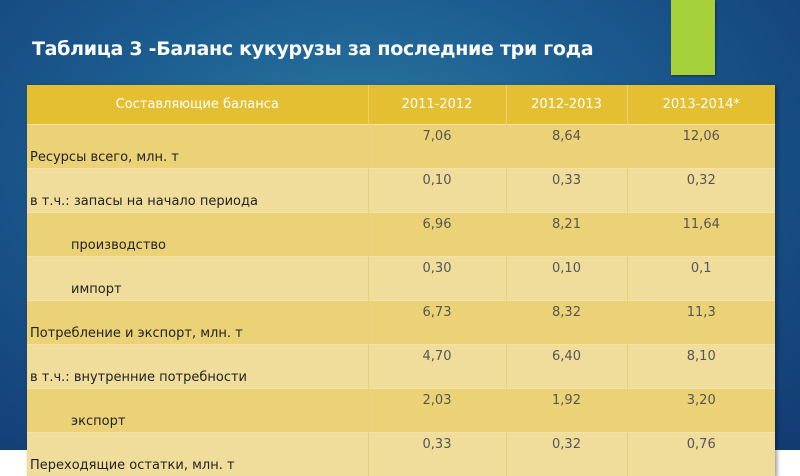 The width and height of the screenshot is (800, 476). I want to click on cell-value: 4,70, so click(437, 367).